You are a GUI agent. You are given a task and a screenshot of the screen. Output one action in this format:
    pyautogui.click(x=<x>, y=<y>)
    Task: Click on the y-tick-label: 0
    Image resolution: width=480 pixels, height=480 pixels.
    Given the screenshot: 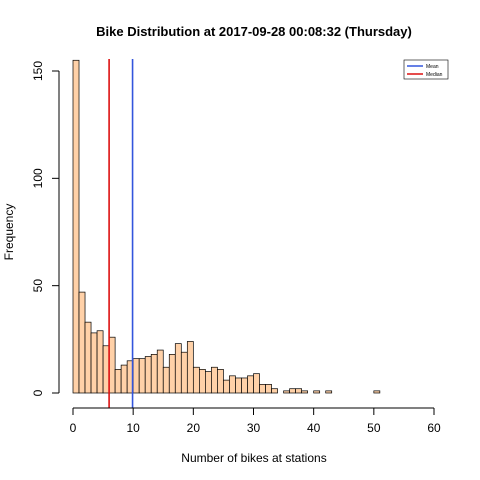 What is the action you would take?
    pyautogui.click(x=38, y=392)
    